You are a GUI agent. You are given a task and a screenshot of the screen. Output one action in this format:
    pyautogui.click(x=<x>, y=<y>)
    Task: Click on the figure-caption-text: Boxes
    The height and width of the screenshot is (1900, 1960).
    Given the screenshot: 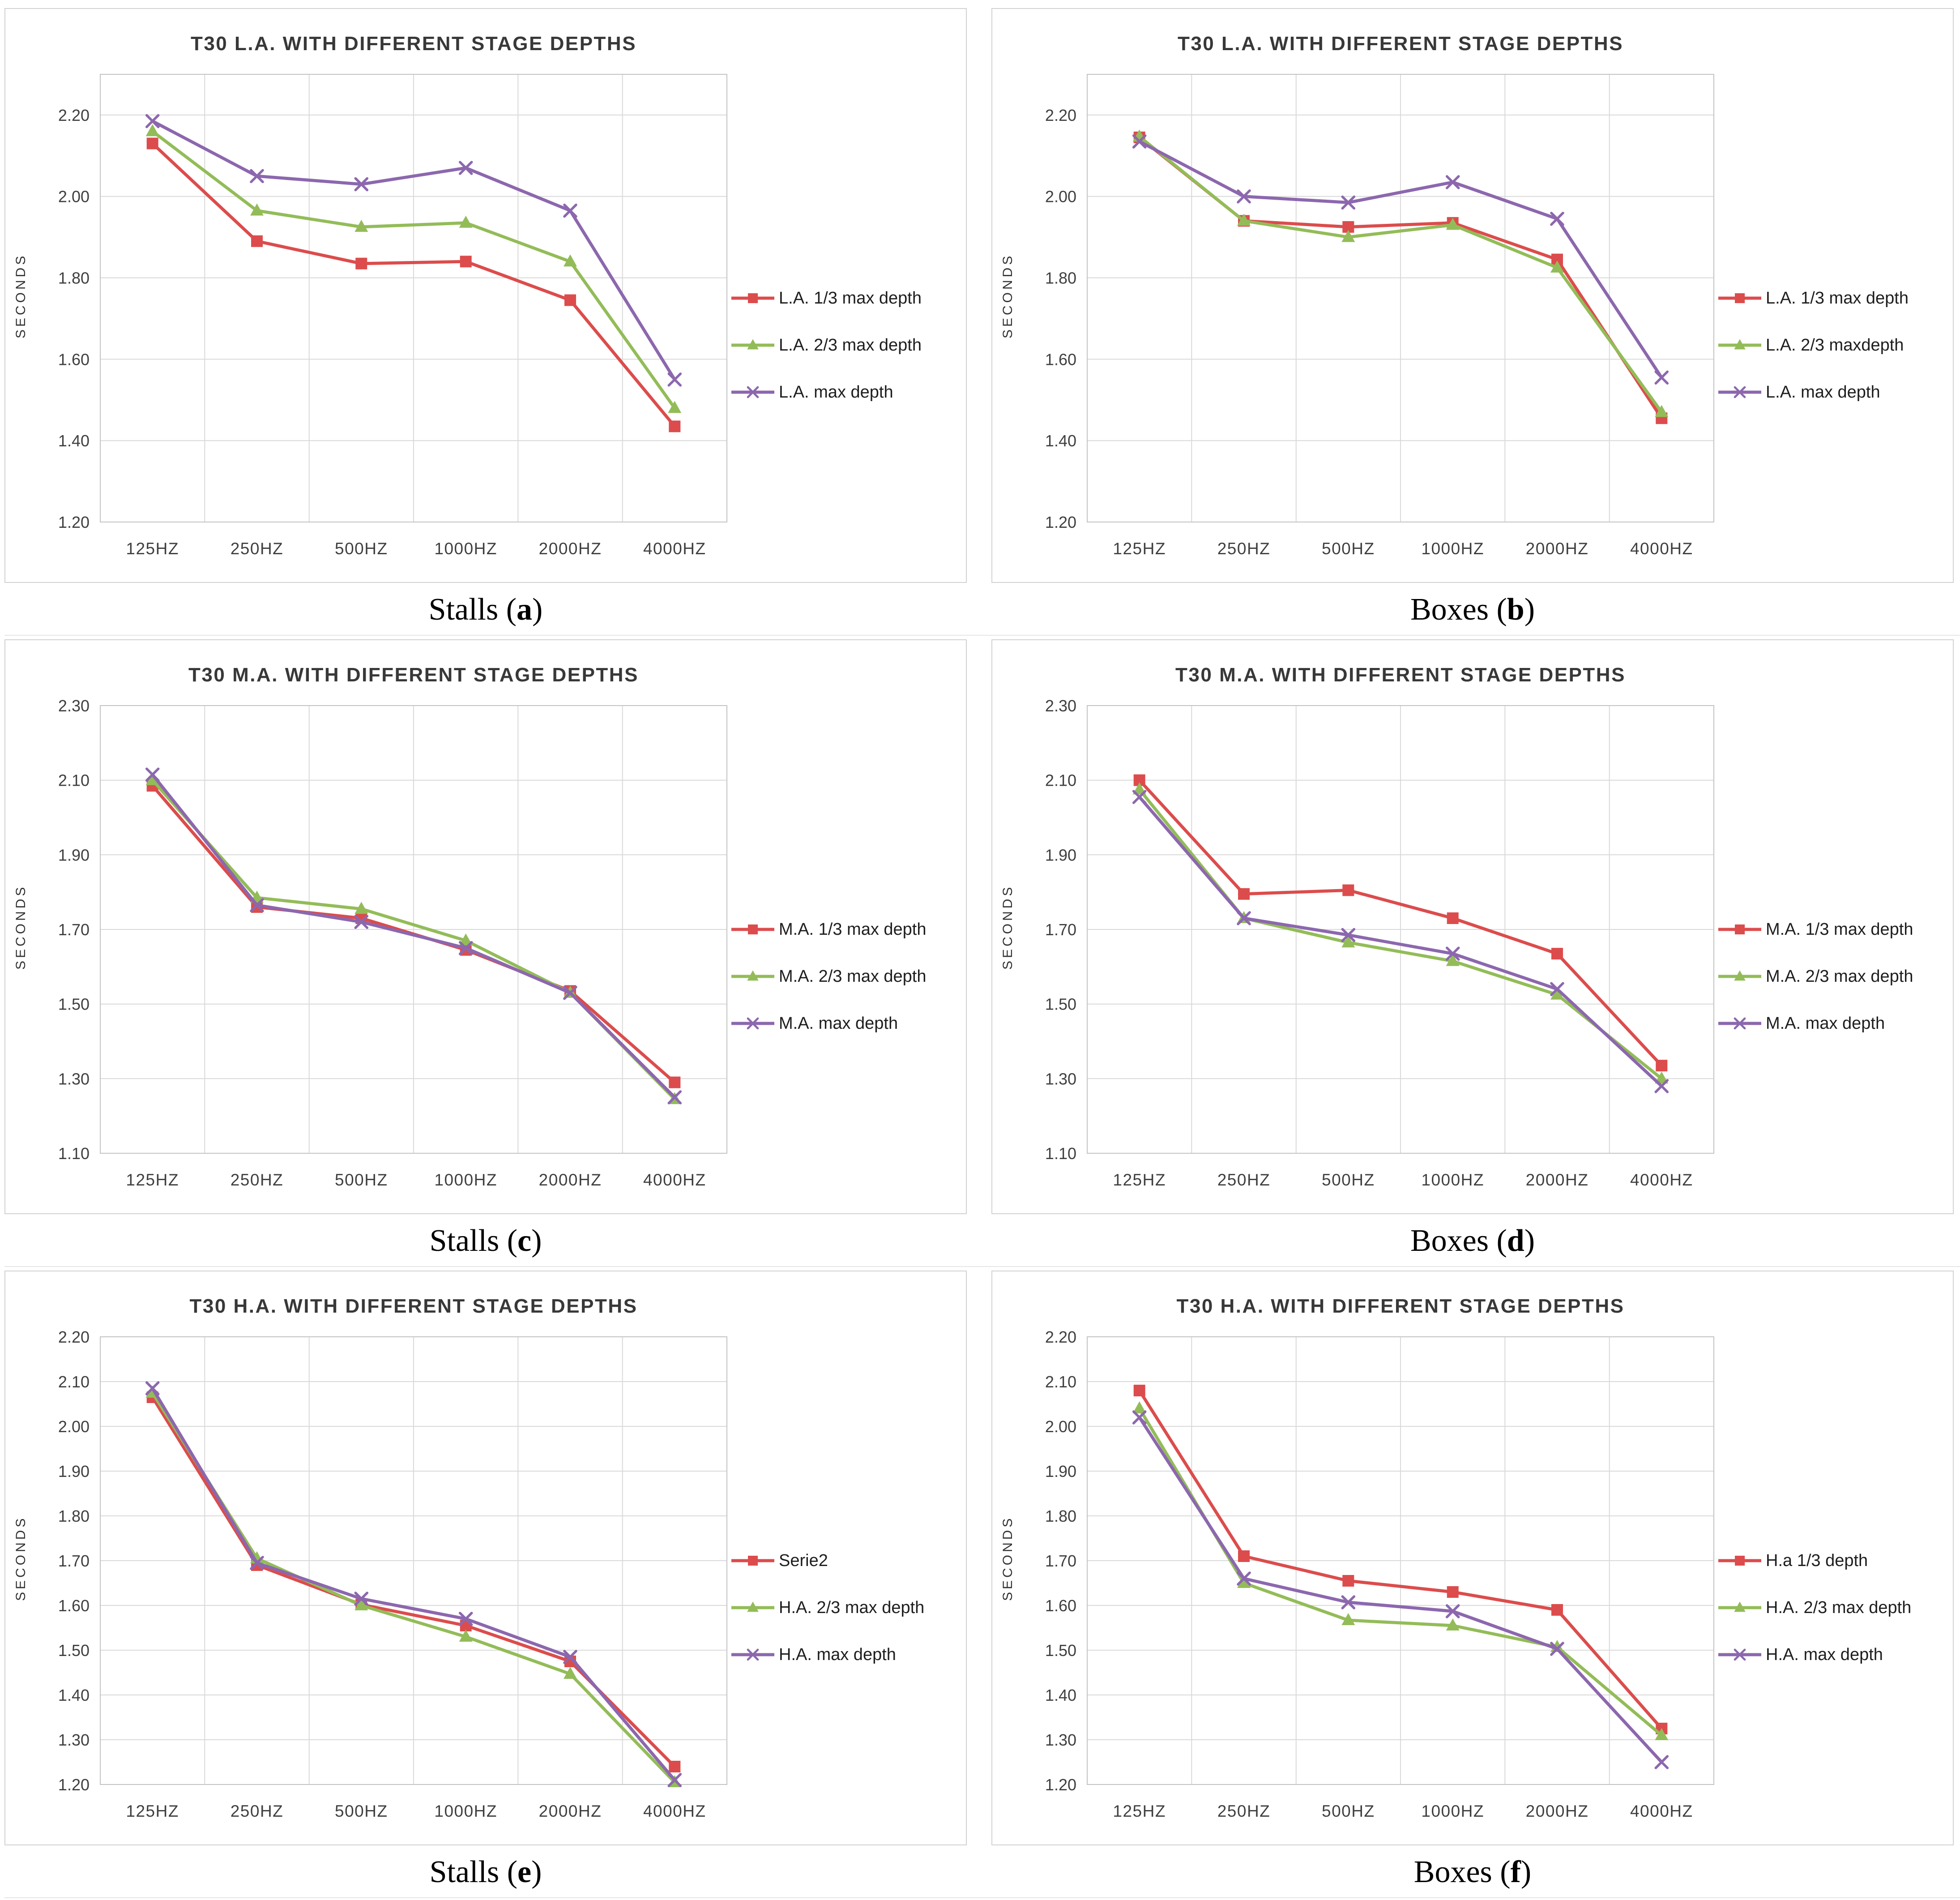 What is the action you would take?
    pyautogui.click(x=1449, y=1241)
    